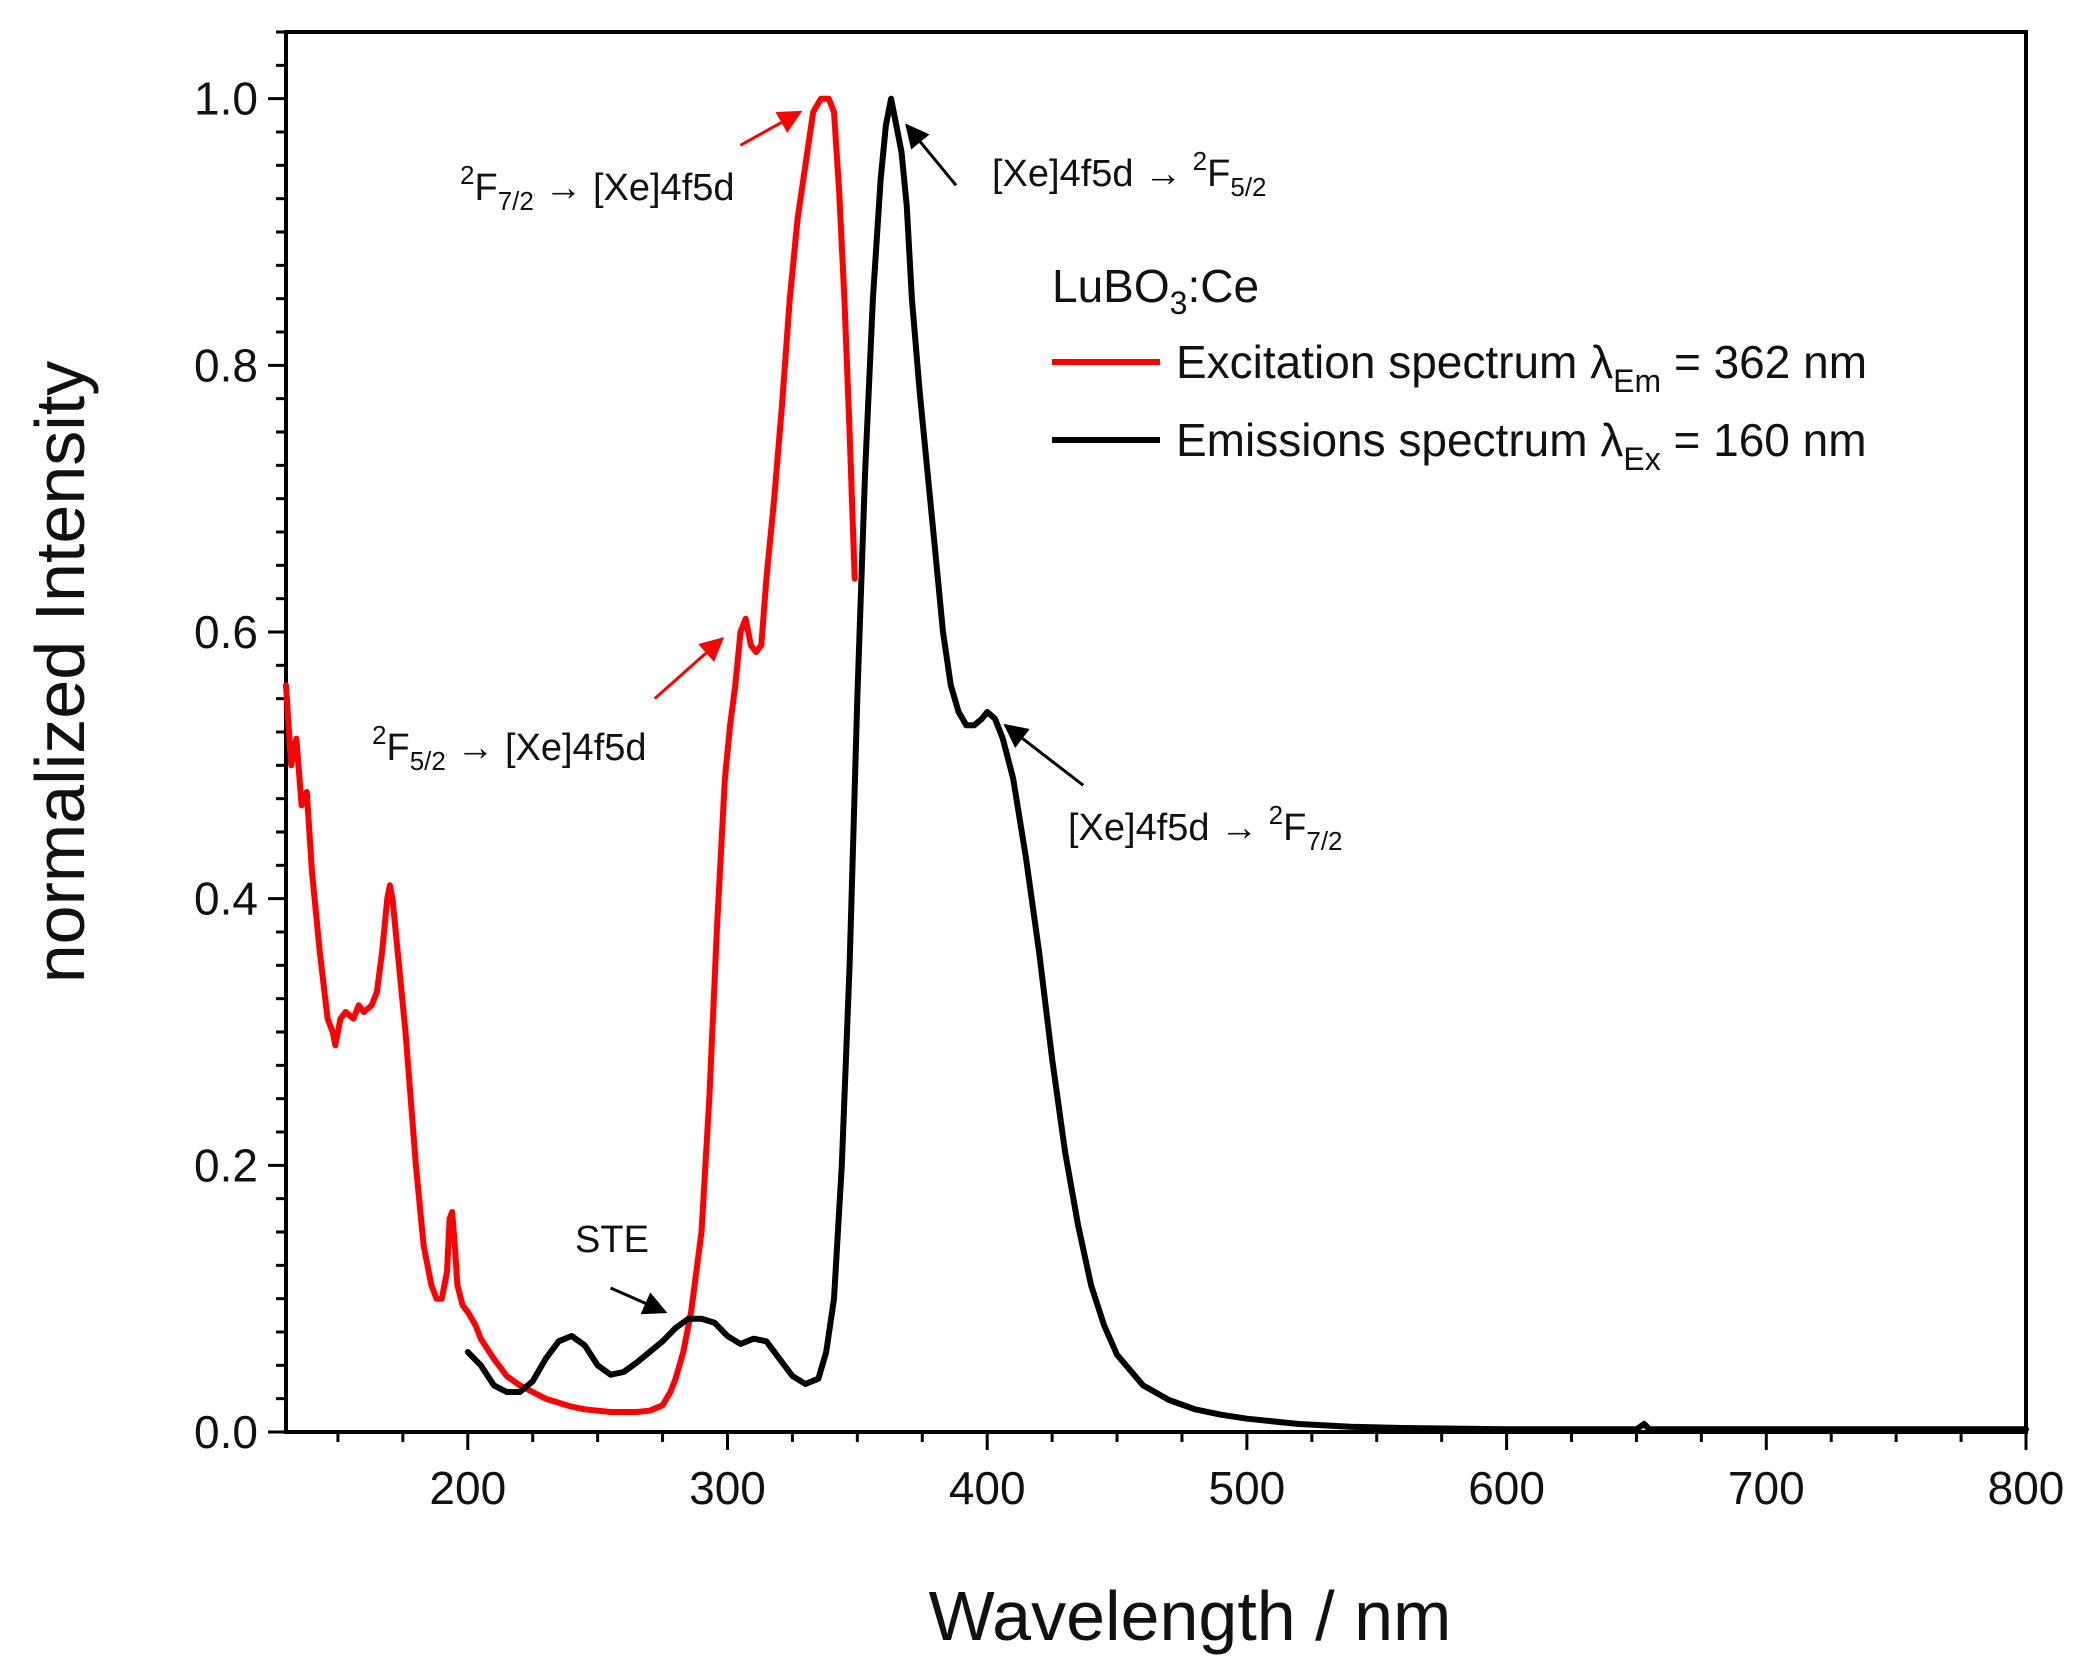  What do you see at coordinates (639, 1300) in the screenshot?
I see `annotation-arrow-a5` at bounding box center [639, 1300].